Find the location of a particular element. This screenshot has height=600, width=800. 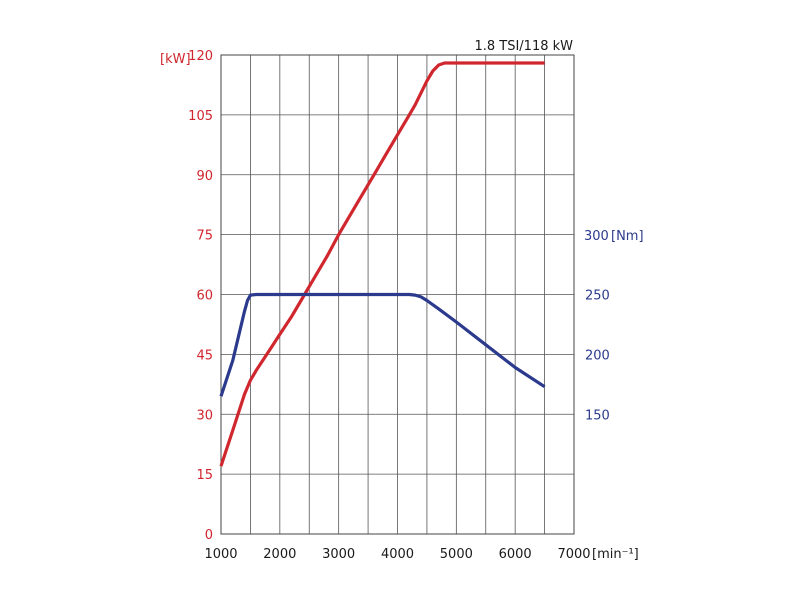

x-axis-unit-label: [min⁻¹] is located at coordinates (615, 554).